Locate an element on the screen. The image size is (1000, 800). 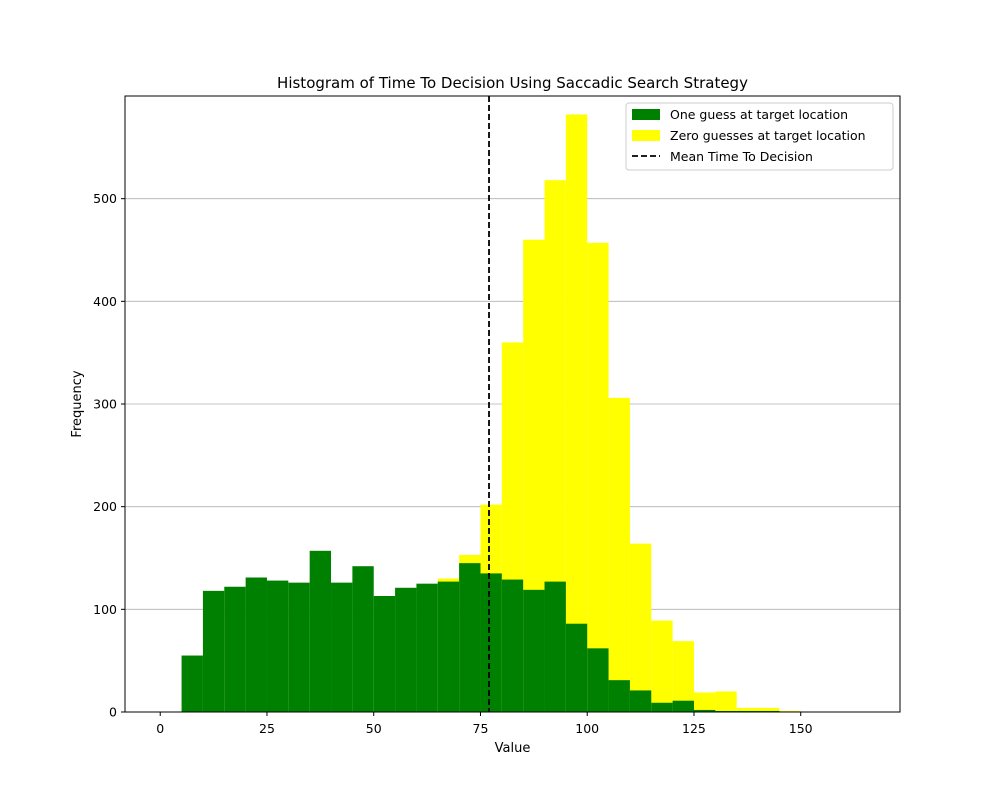
y-tick-label: 500 is located at coordinates (105, 198).